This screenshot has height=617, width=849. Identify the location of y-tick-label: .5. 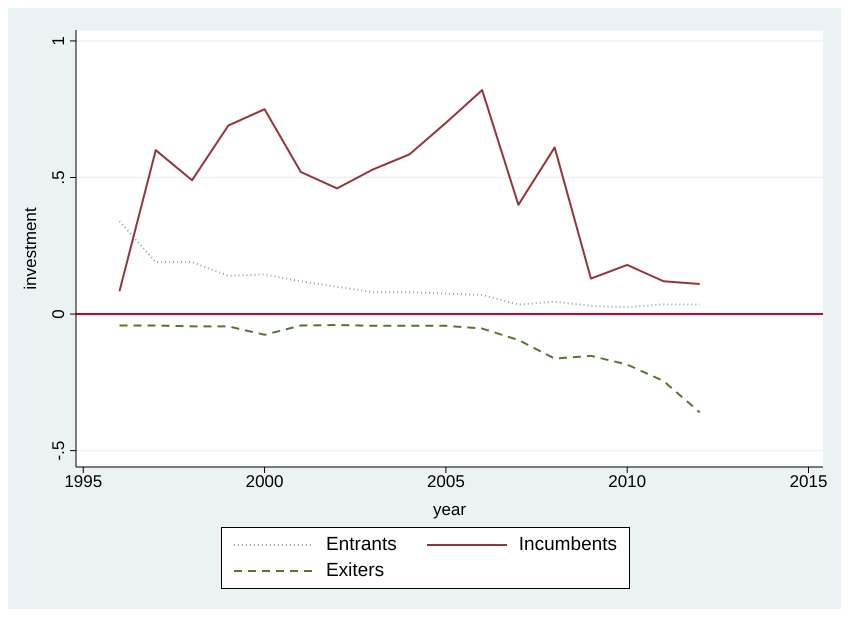
(58, 177).